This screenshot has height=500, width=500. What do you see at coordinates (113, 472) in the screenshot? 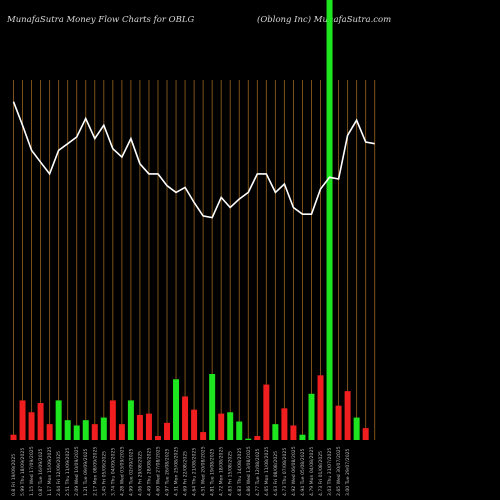
I see `x-tick-label: 3.74 Thu 04/09/2025` at bounding box center [113, 472].